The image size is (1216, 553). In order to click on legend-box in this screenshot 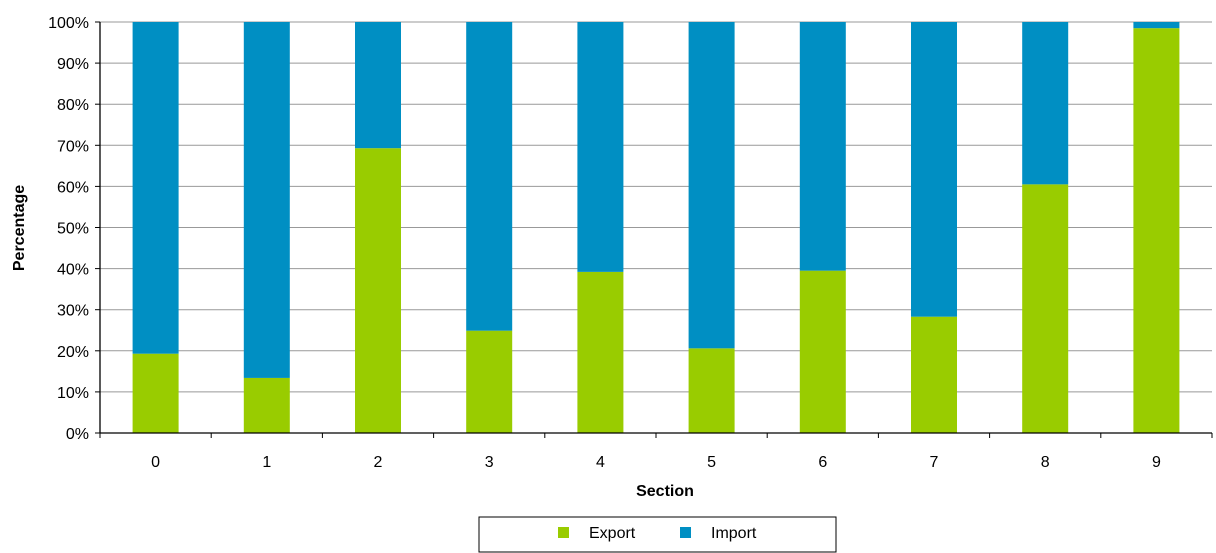, I will do `click(657, 534)`.